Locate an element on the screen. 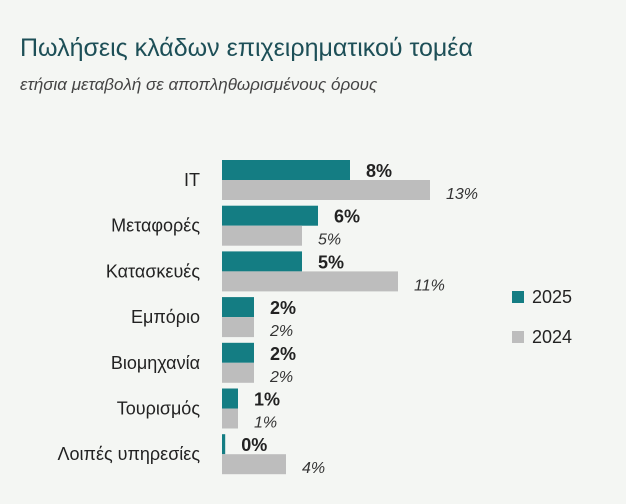 The width and height of the screenshot is (626, 504). legend-swatch-2025 is located at coordinates (518, 297).